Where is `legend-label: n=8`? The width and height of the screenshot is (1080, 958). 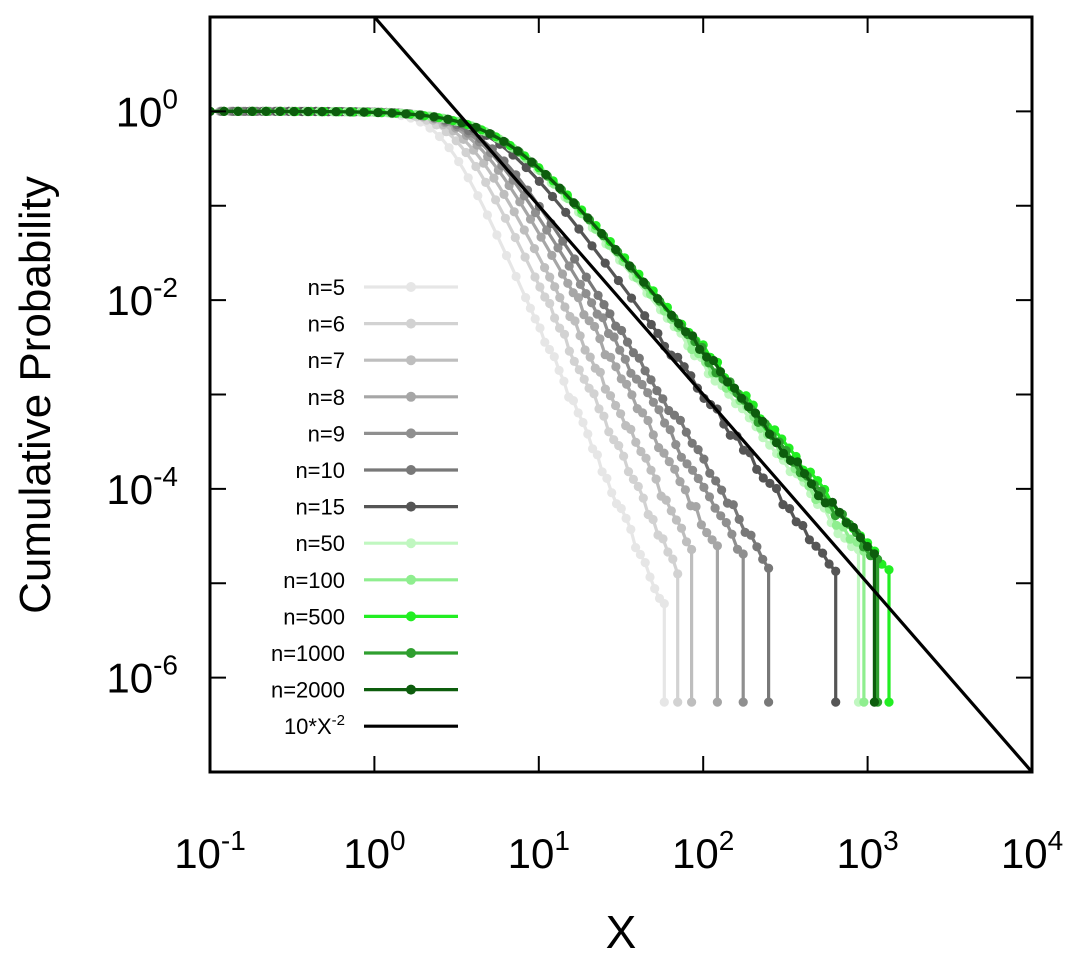 legend-label: n=8 is located at coordinates (326, 397).